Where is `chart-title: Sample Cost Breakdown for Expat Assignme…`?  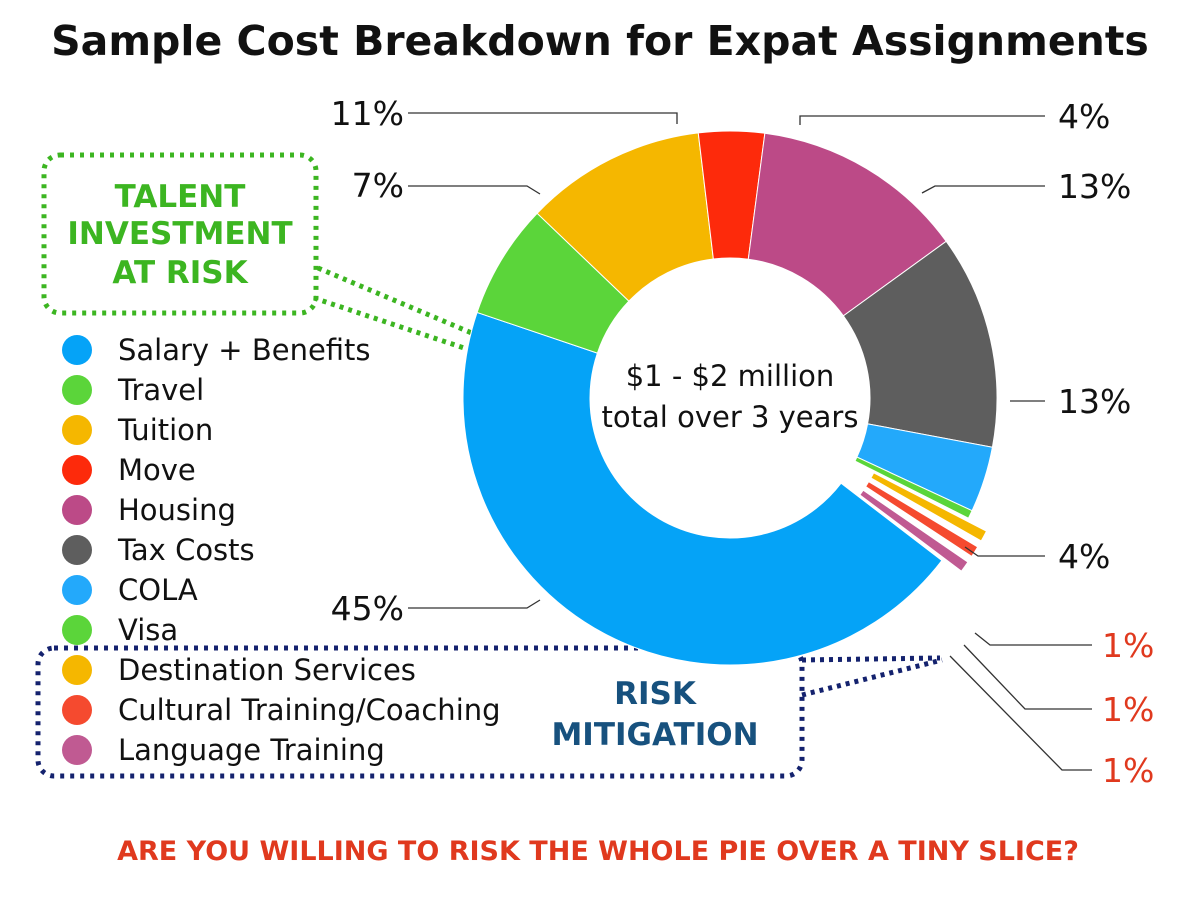
chart-title: Sample Cost Breakdown for Expat Assignme… is located at coordinates (600, 41).